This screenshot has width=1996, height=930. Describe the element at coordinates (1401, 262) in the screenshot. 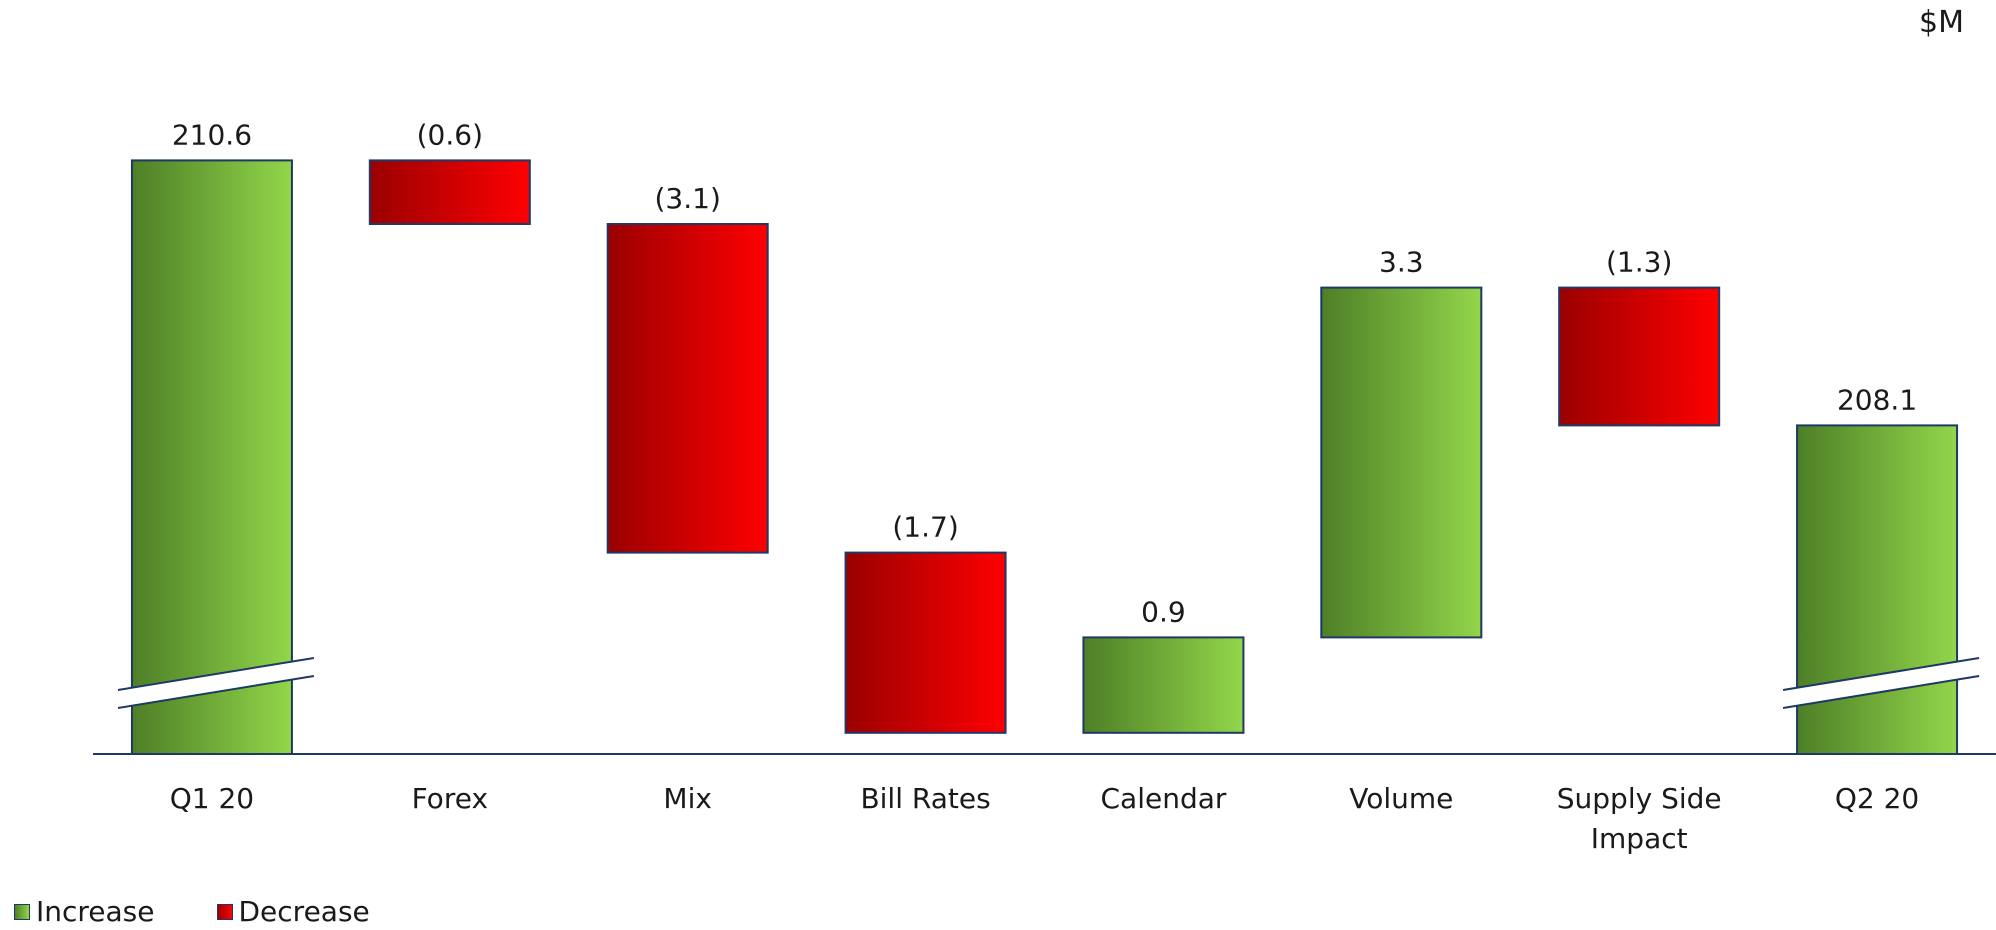

I see `data-label-volume: 3.3` at that location.